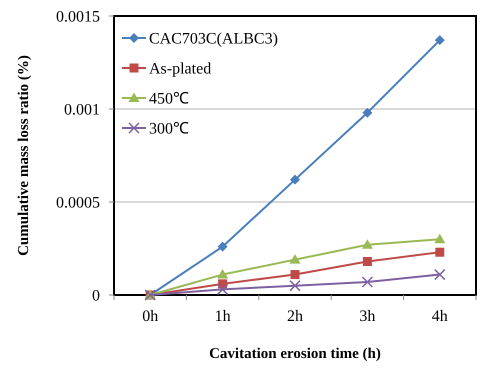  What do you see at coordinates (78, 203) in the screenshot?
I see `y-tick-label: 0.0005` at bounding box center [78, 203].